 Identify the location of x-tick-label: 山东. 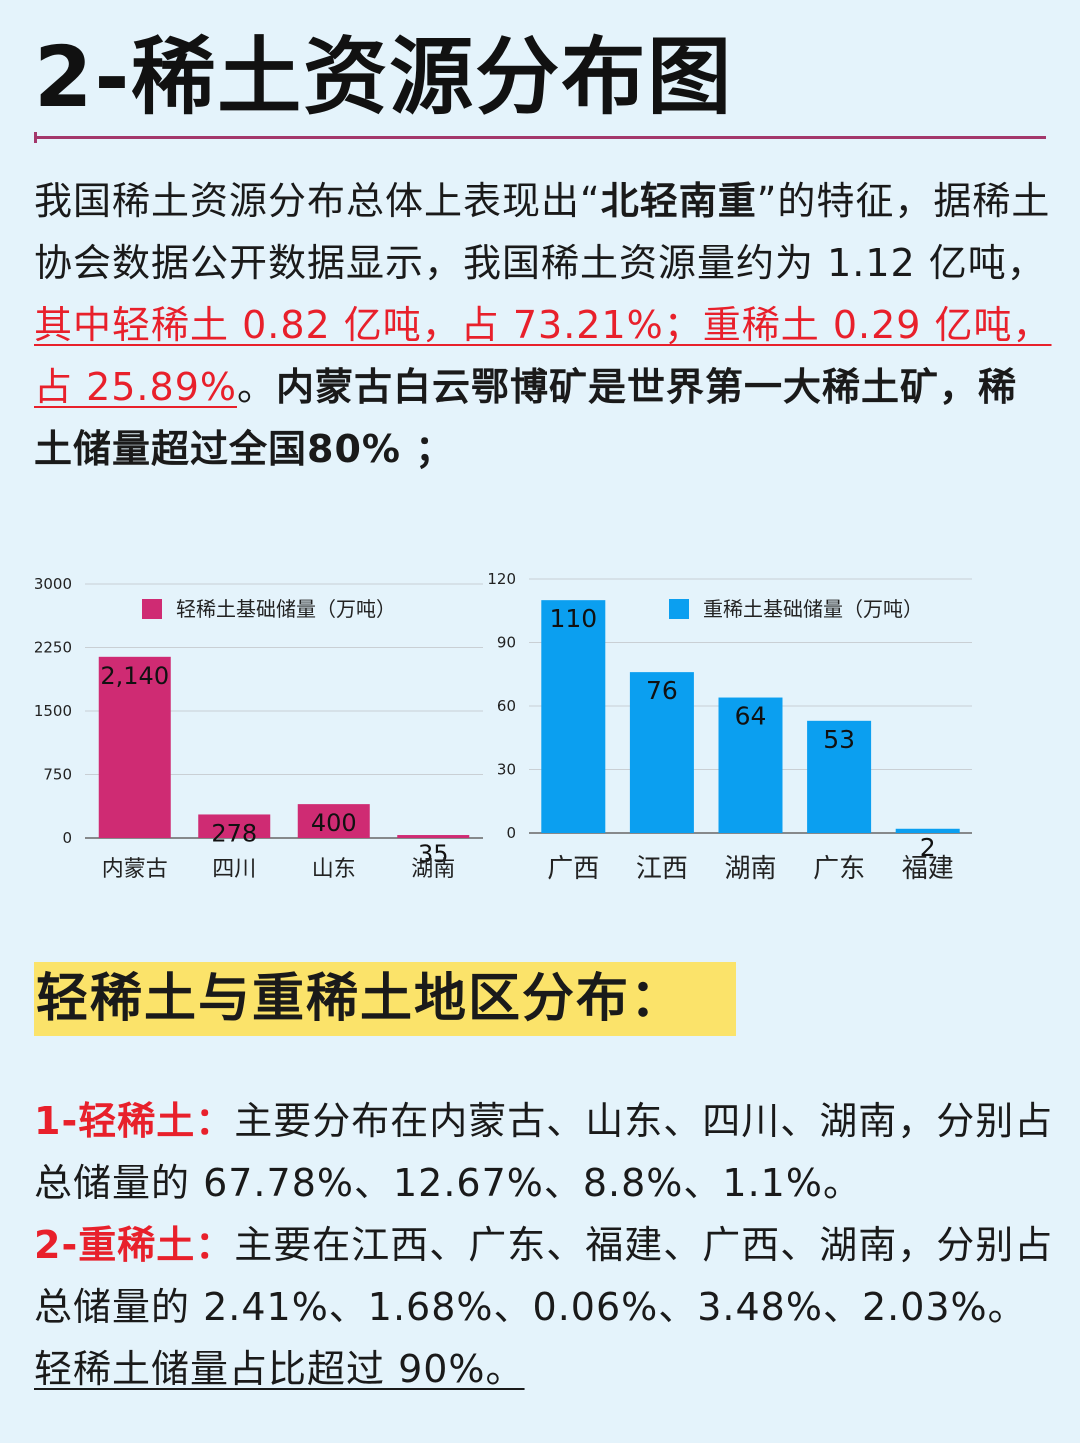
(334, 869).